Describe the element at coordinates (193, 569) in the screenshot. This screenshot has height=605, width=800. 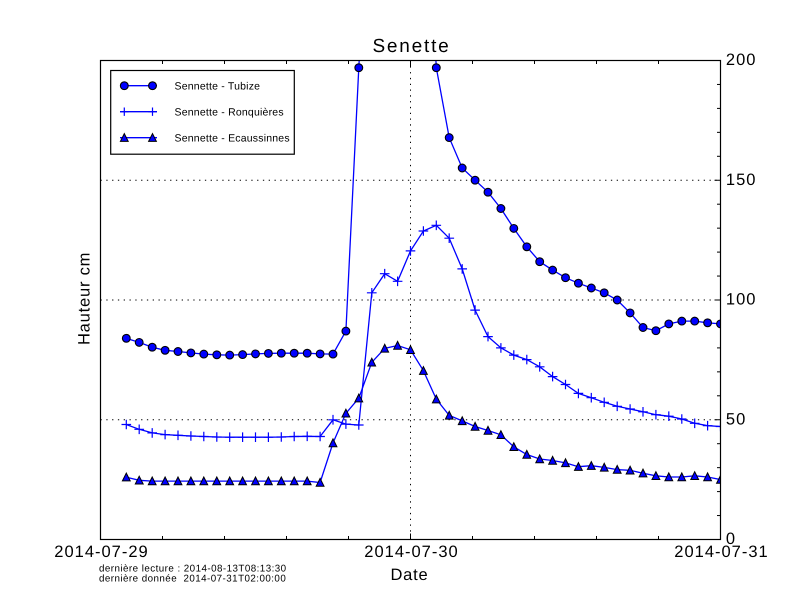
I see `svg-text:dernière lecture : 2014-08-13T: dernière lecture : 2014-08-13T08:13:30` at that location.